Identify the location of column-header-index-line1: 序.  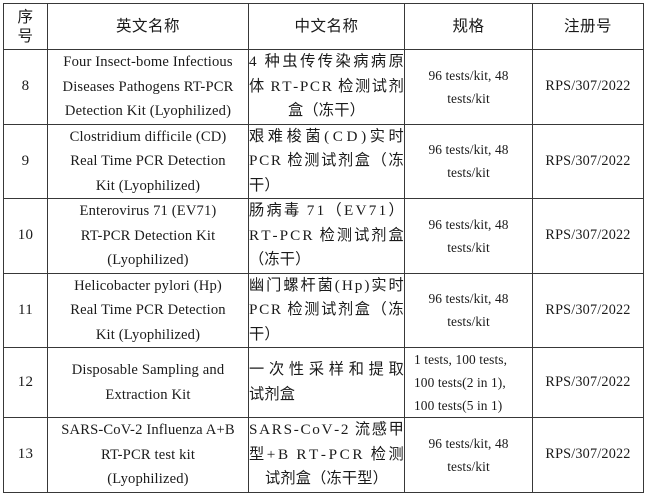
(25, 17).